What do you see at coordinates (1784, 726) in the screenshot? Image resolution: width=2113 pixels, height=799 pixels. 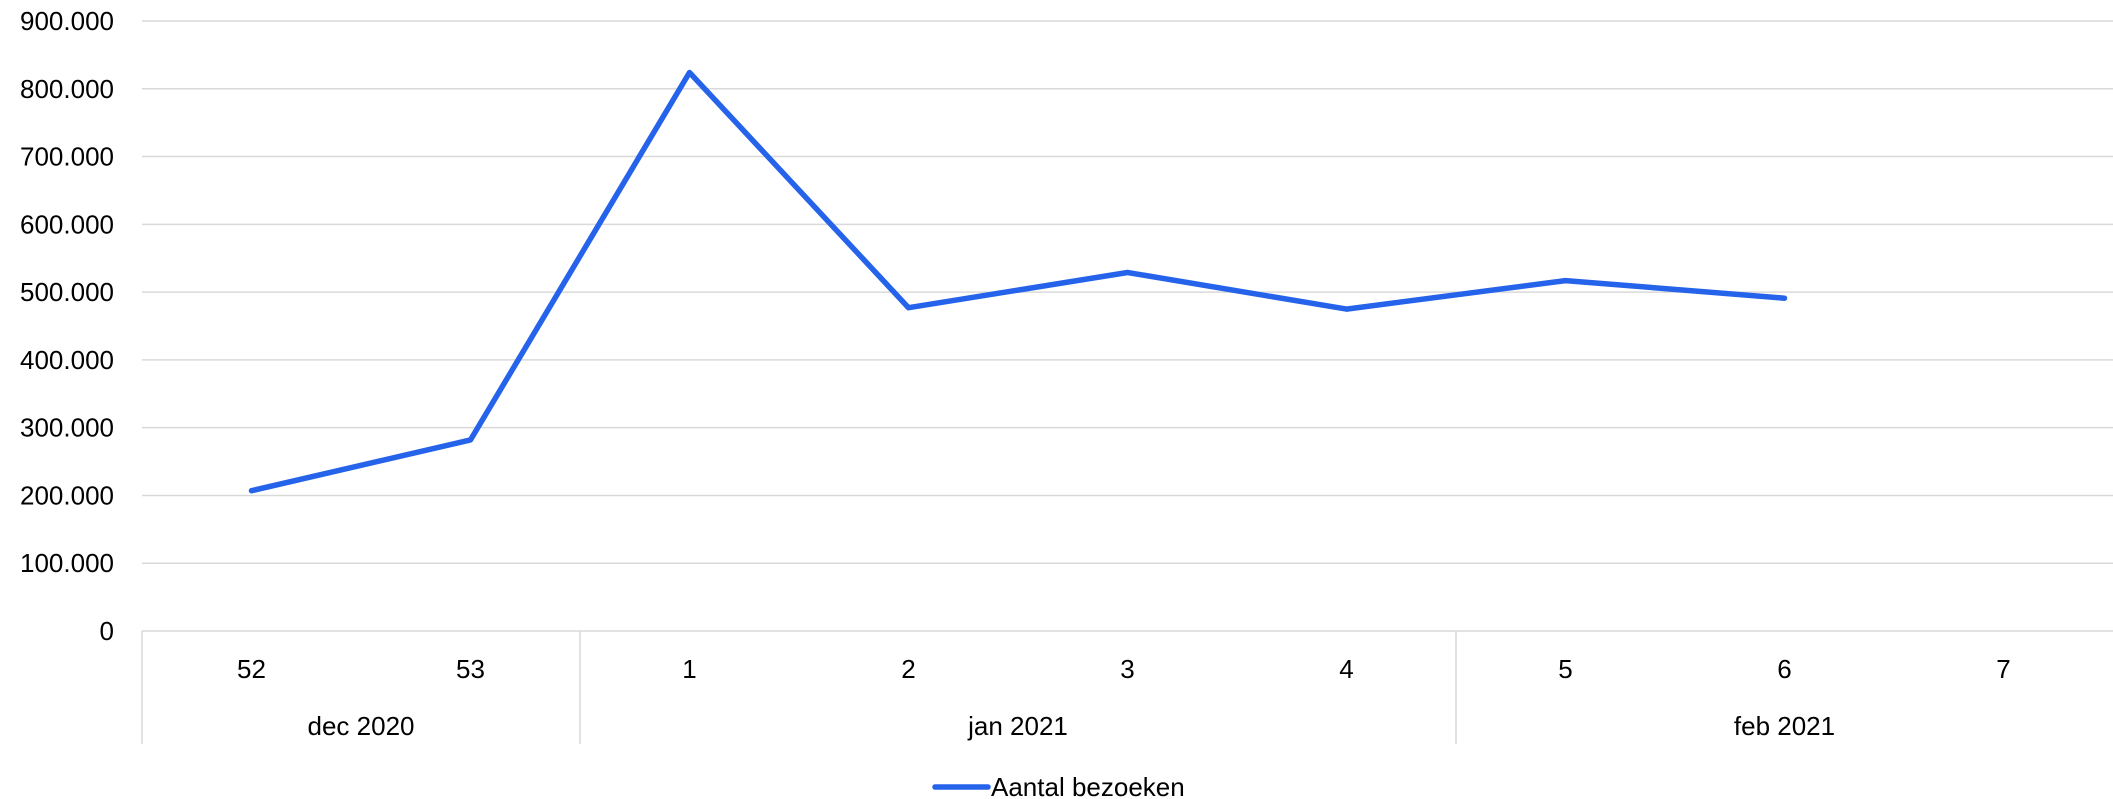 I see `x-group-label: feb 2021` at bounding box center [1784, 726].